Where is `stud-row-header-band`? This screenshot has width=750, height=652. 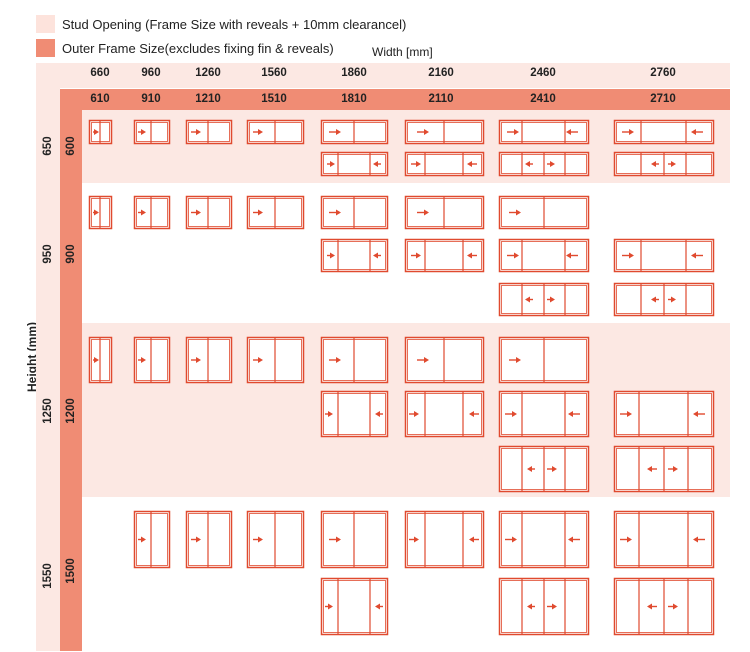 stud-row-header-band is located at coordinates (48, 357).